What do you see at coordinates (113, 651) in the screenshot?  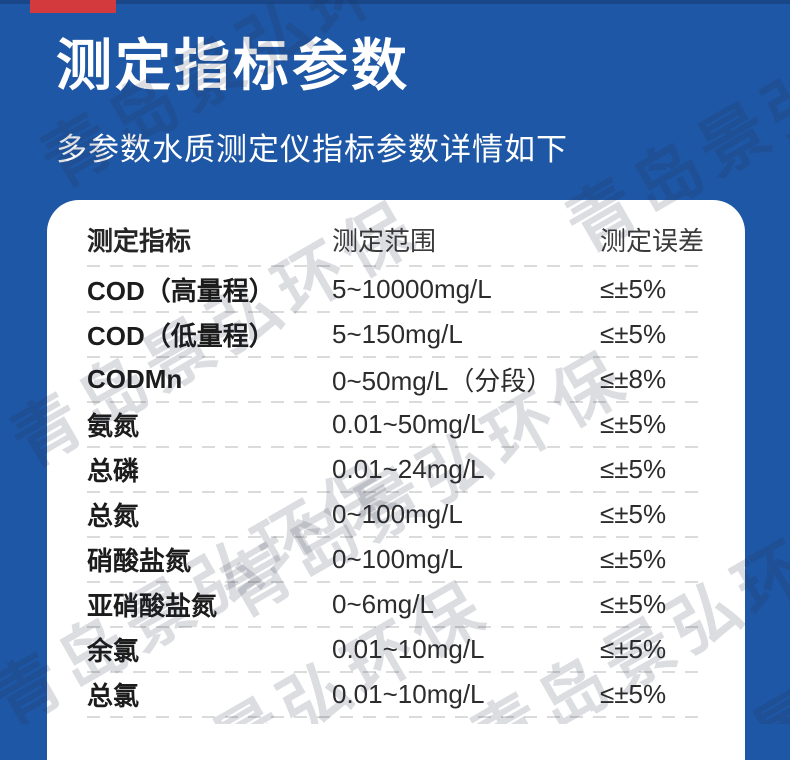 I see `cell-indicator: 余氯` at bounding box center [113, 651].